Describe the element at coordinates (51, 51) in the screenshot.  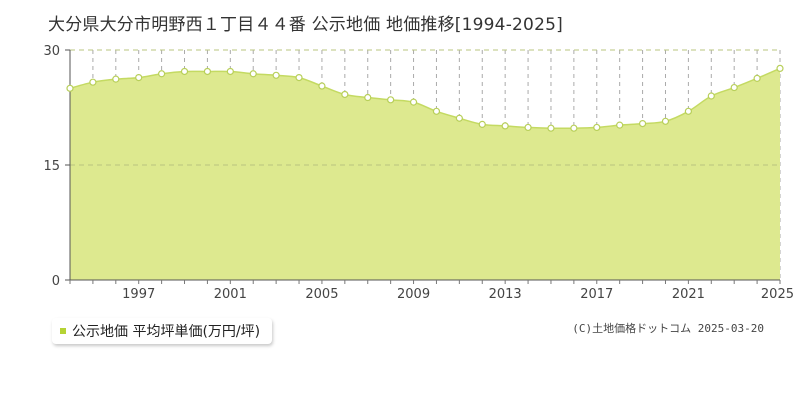
I see `y-tick-label: 30` at that location.